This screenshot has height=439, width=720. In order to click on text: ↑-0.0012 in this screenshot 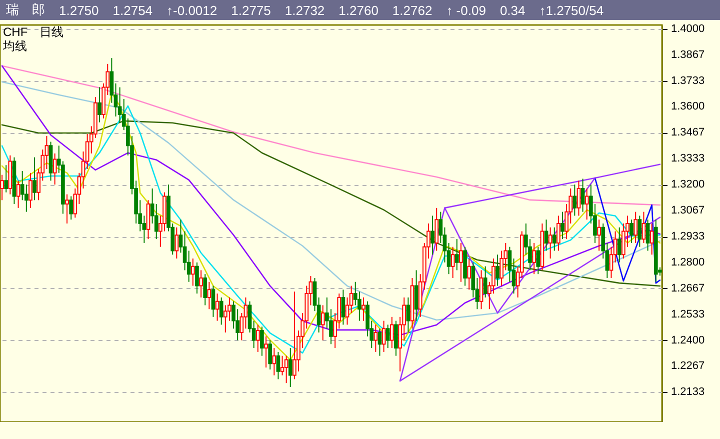, I will do `click(192, 10)`.